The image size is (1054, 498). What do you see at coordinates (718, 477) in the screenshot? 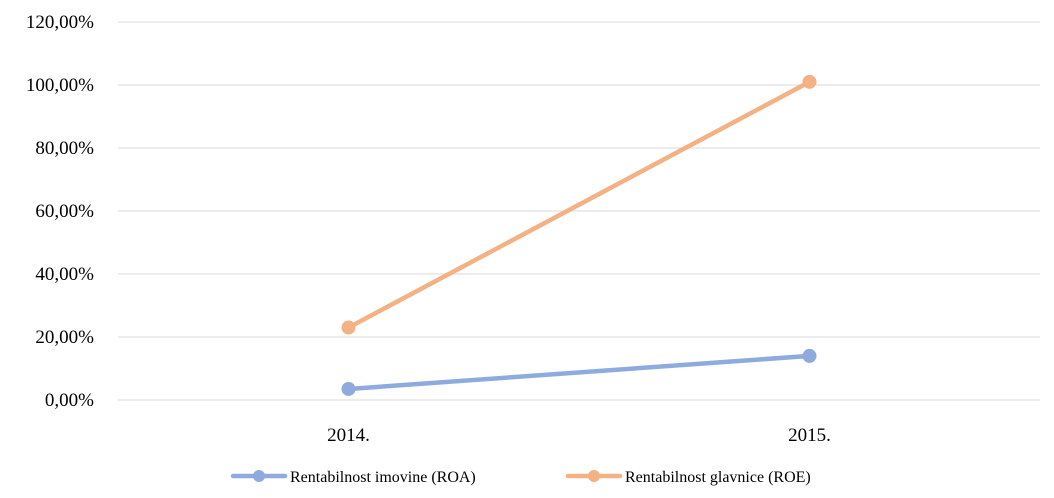
I see `legend-label: Rentabilnost glavnice (ROE)` at bounding box center [718, 477].